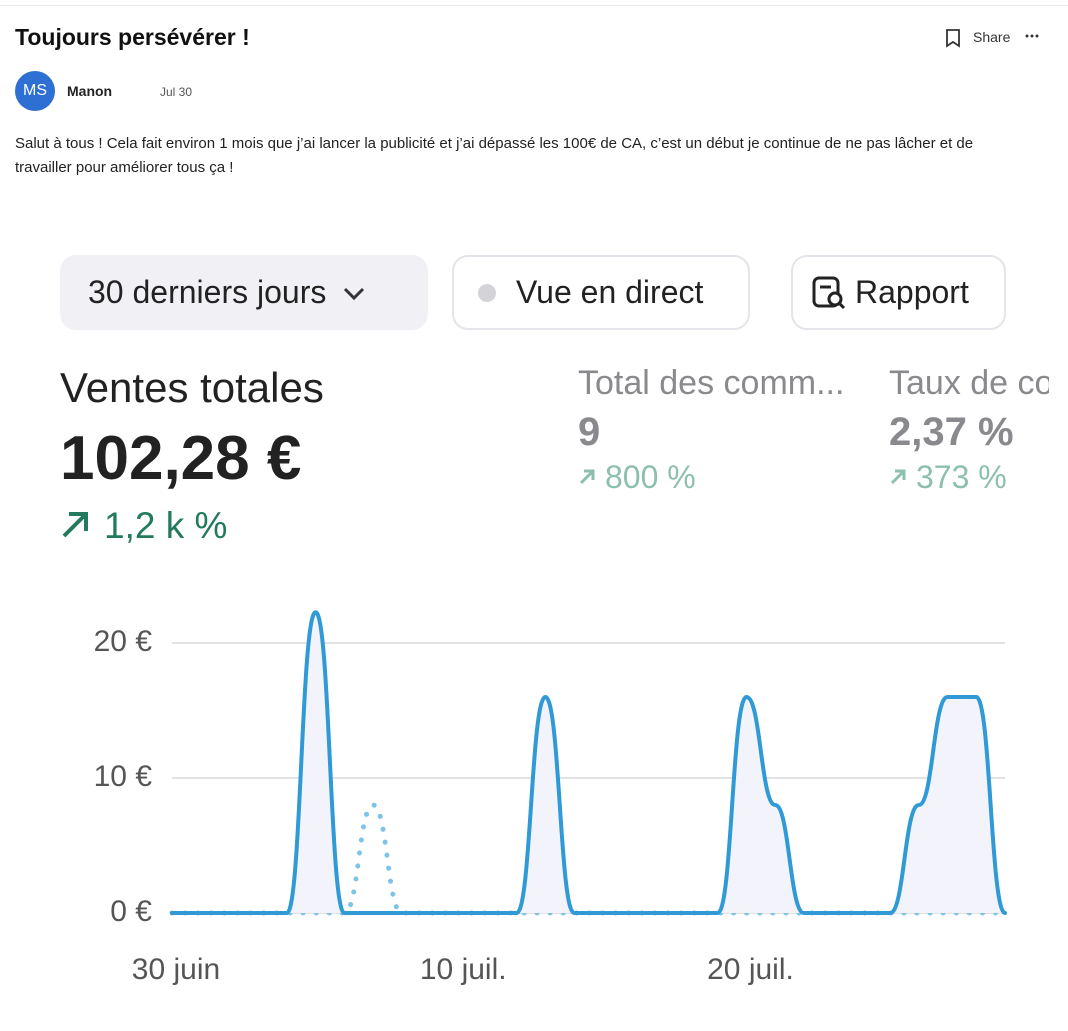  I want to click on live-button: Vue en direct, so click(601, 292).